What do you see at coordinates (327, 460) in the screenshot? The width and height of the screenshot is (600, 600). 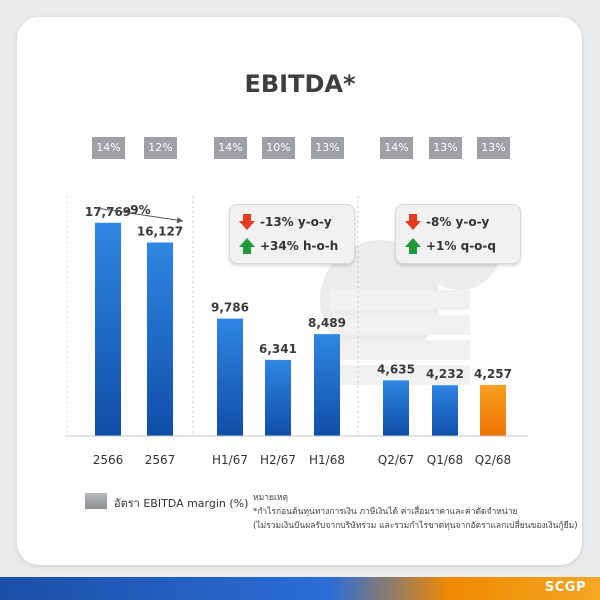 I see `x-tick-label: H1/68` at bounding box center [327, 460].